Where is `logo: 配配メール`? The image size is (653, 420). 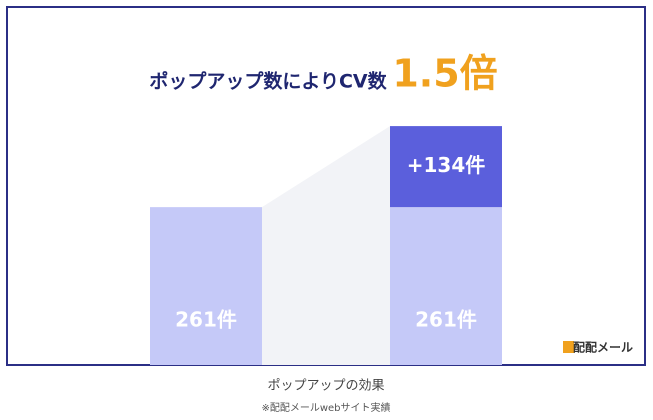 logo: 配配メール is located at coordinates (603, 347).